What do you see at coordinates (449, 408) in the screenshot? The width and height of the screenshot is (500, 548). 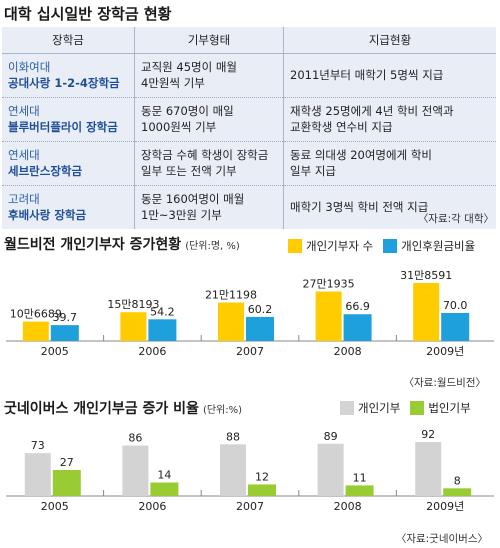 I see `legend-label-corporate: 법인기부` at bounding box center [449, 408].